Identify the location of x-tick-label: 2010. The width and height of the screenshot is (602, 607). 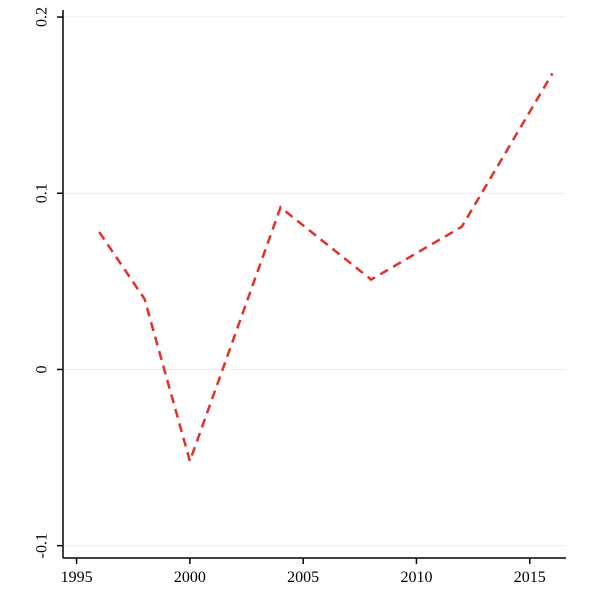
(416, 577).